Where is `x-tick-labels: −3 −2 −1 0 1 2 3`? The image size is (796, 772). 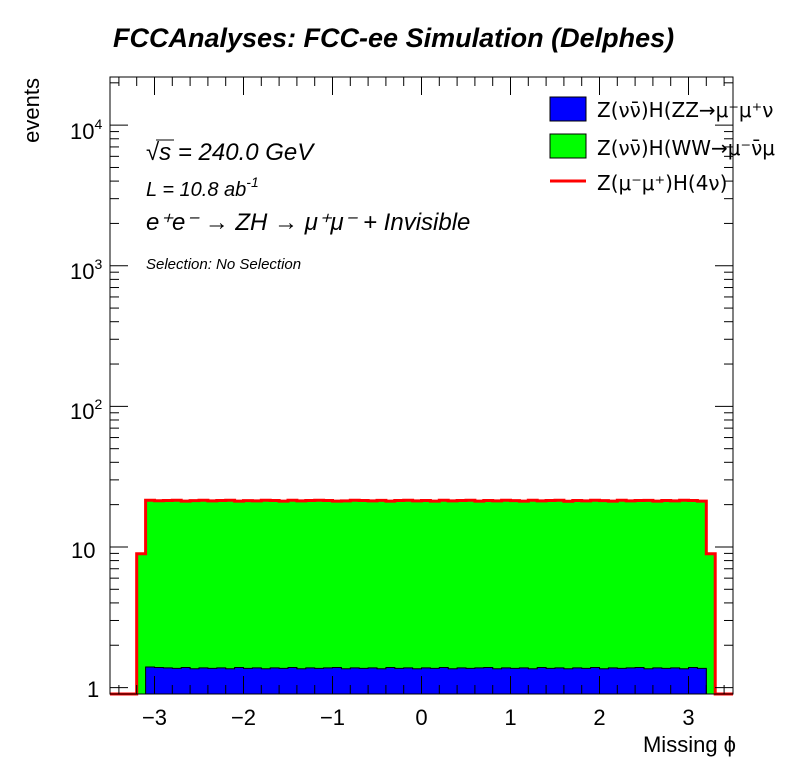
x-tick-labels: −3 −2 −1 0 1 2 3 is located at coordinates (418, 717).